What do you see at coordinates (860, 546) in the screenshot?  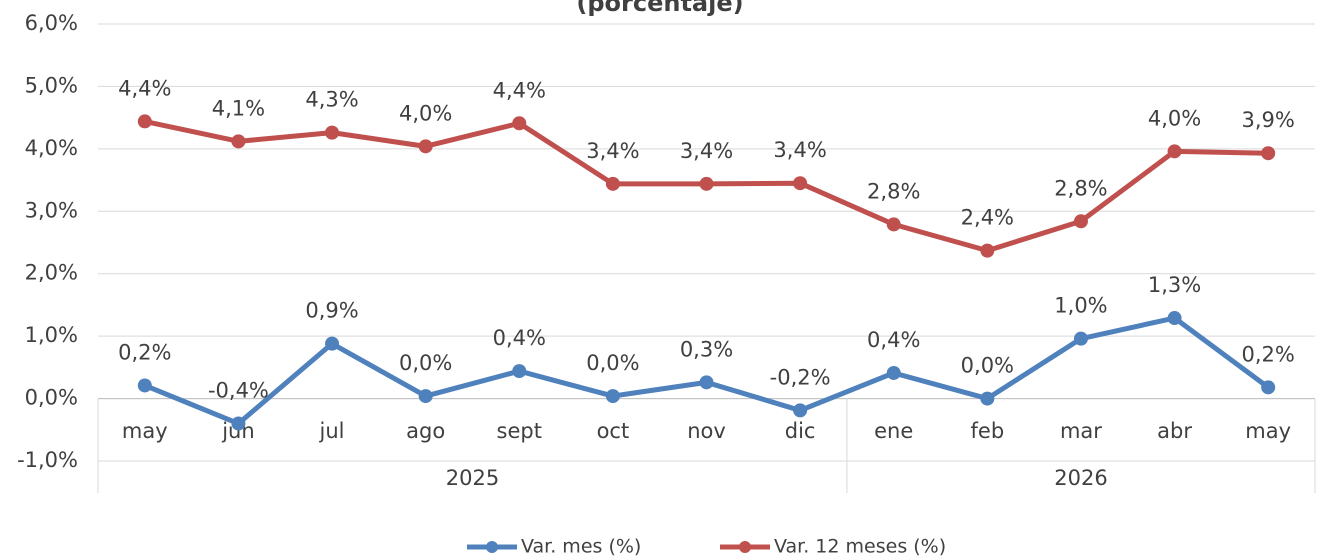 I see `legend-label: Var. 12 meses (%)` at bounding box center [860, 546].